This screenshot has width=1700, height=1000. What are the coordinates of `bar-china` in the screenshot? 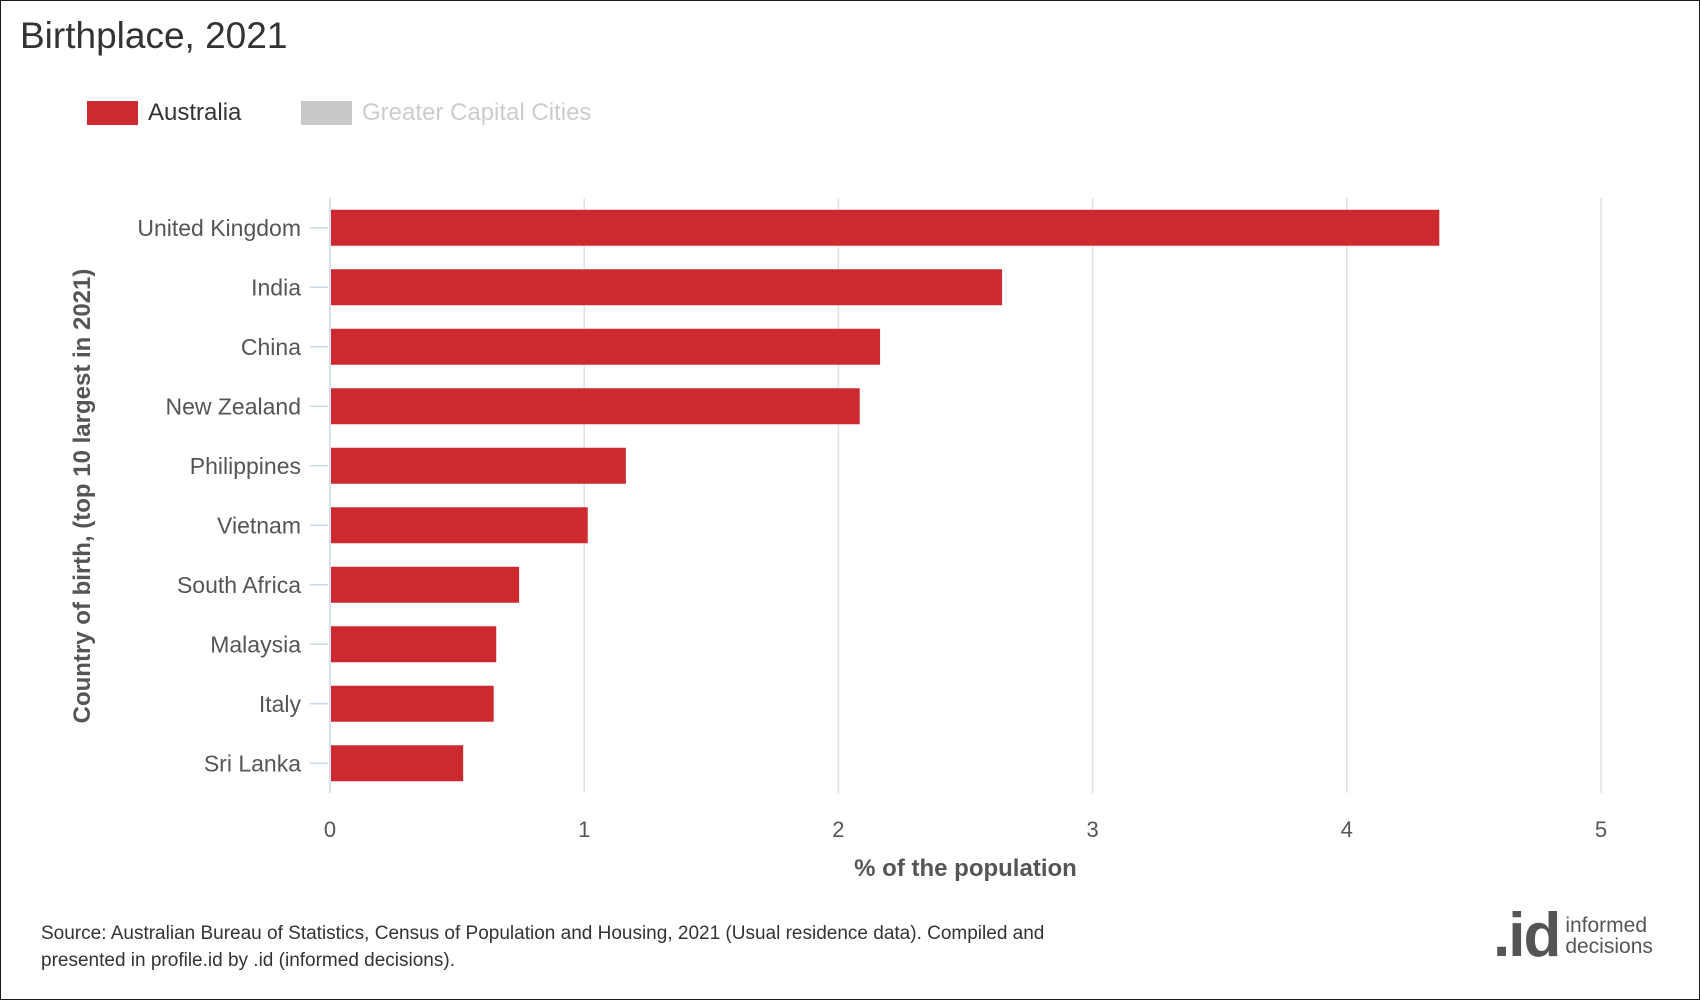 It's located at (606, 346).